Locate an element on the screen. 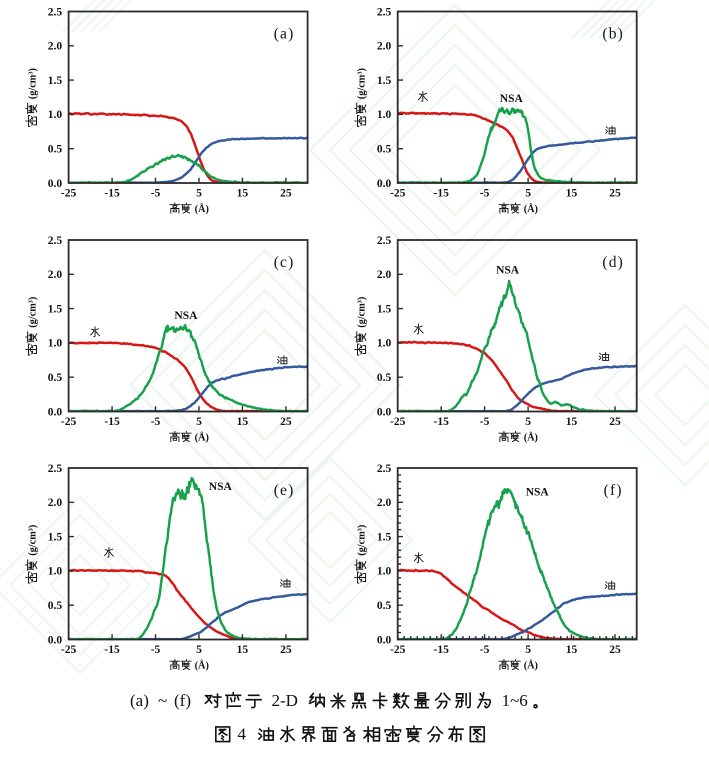 The image size is (709, 759). svg-text: (b) is located at coordinates (613, 34).